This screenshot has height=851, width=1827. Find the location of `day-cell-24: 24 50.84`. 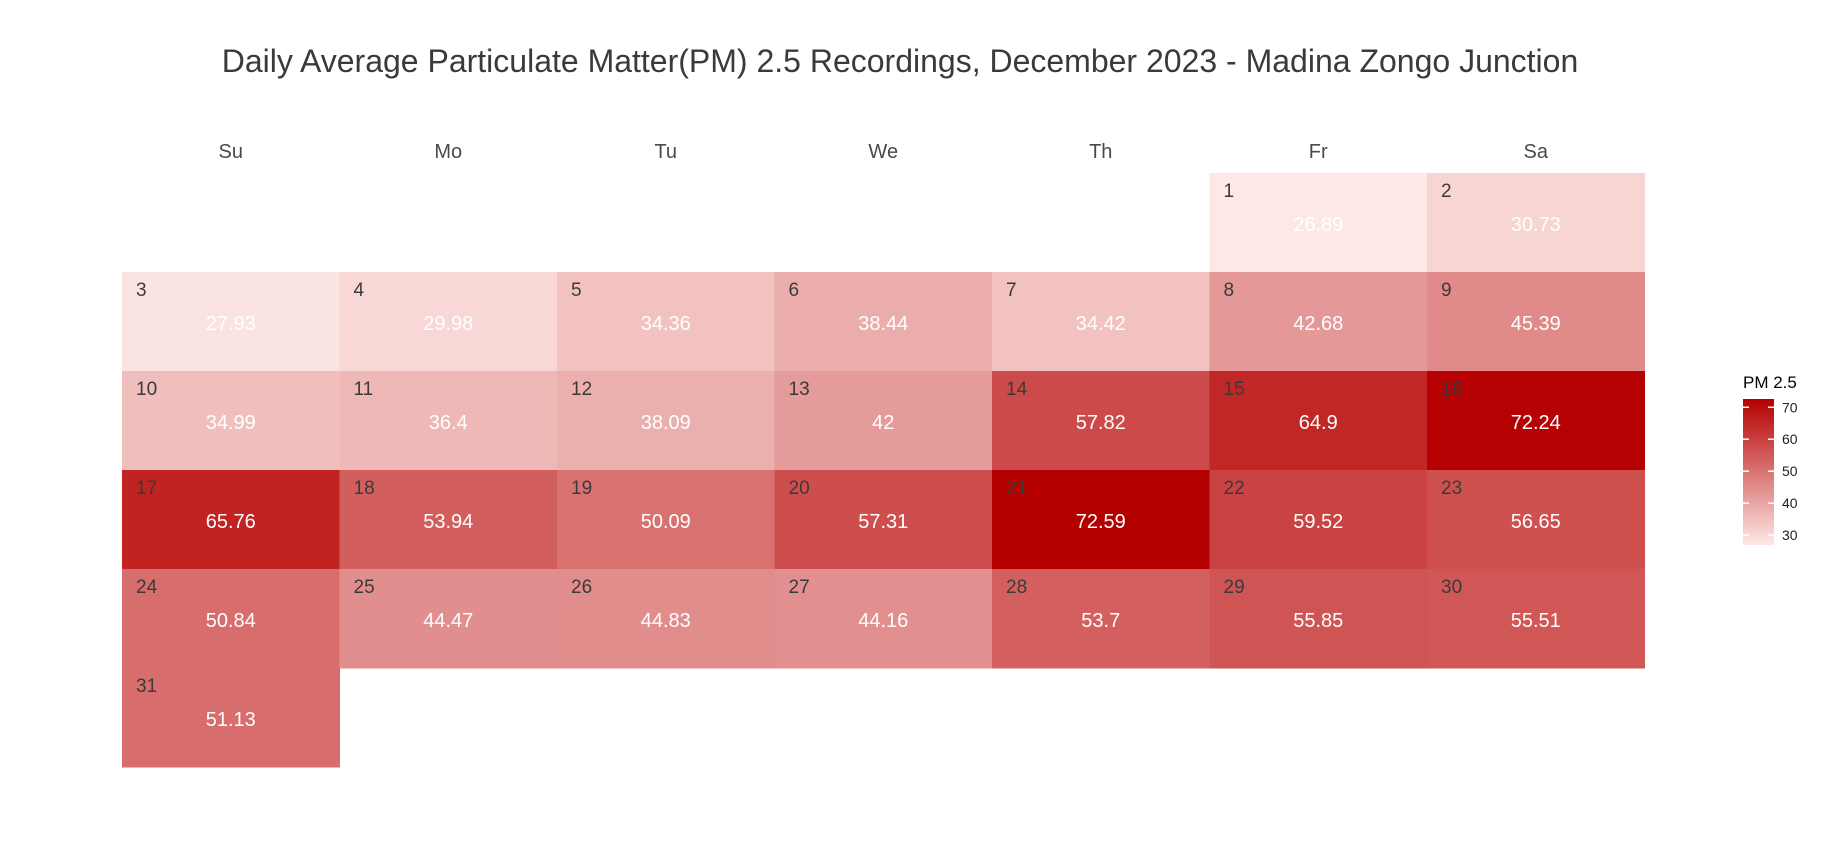

day-cell-24: 24 50.84 is located at coordinates (231, 619).